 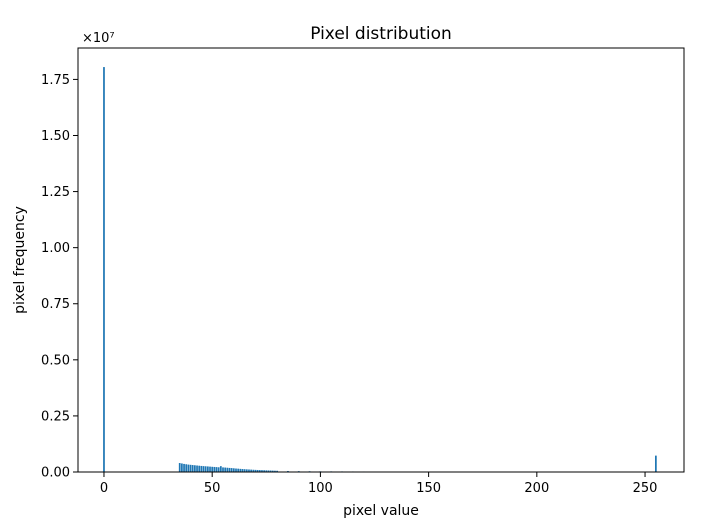 I want to click on x-tick-label: 150, so click(x=428, y=488).